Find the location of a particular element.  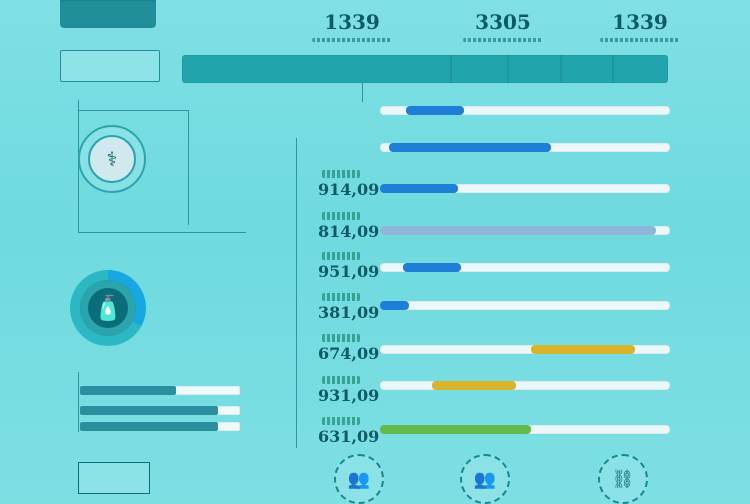

kpi-4-value: 381,09 is located at coordinates (349, 312).